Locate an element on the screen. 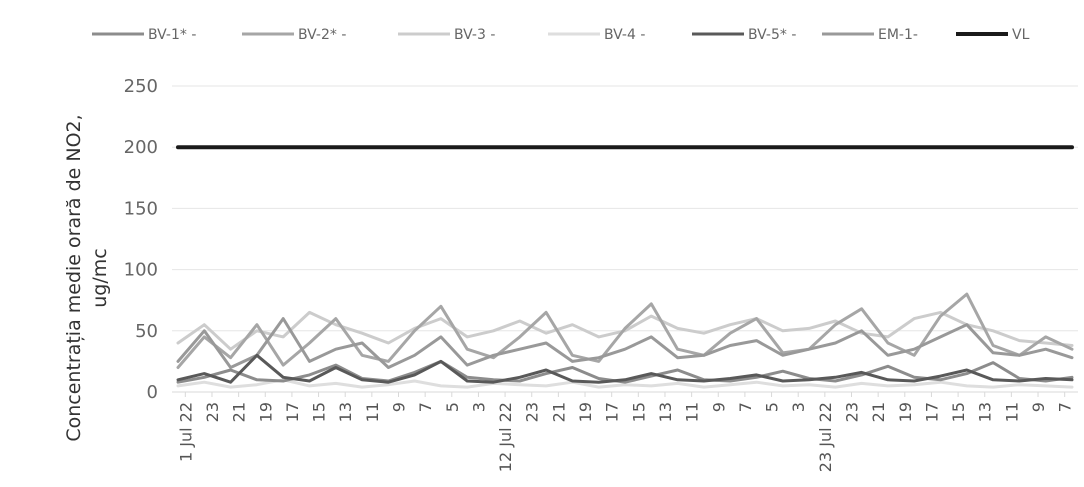 This screenshot has width=1084, height=487. legend-label: BV-4 - is located at coordinates (624, 35).